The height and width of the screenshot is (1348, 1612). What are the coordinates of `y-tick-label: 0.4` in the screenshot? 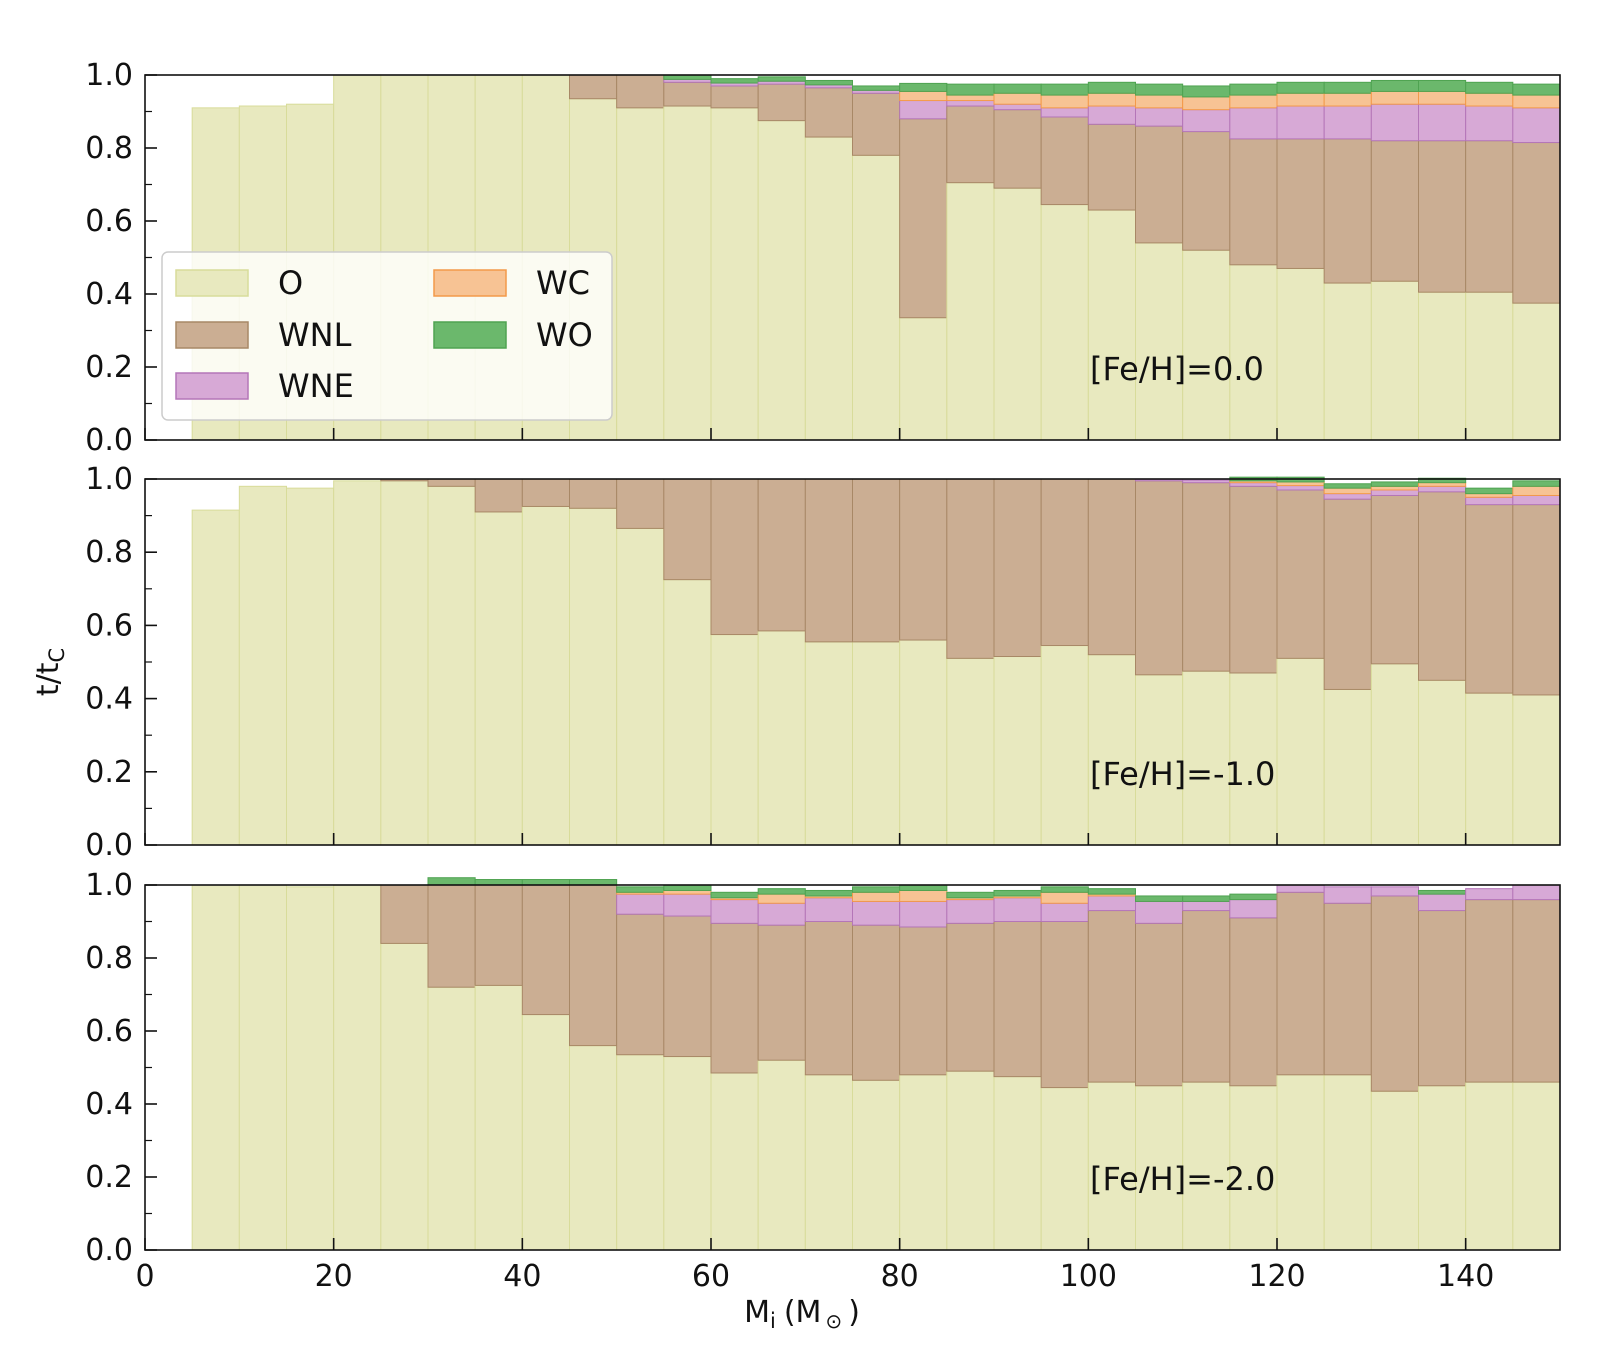 It's located at (109, 699).